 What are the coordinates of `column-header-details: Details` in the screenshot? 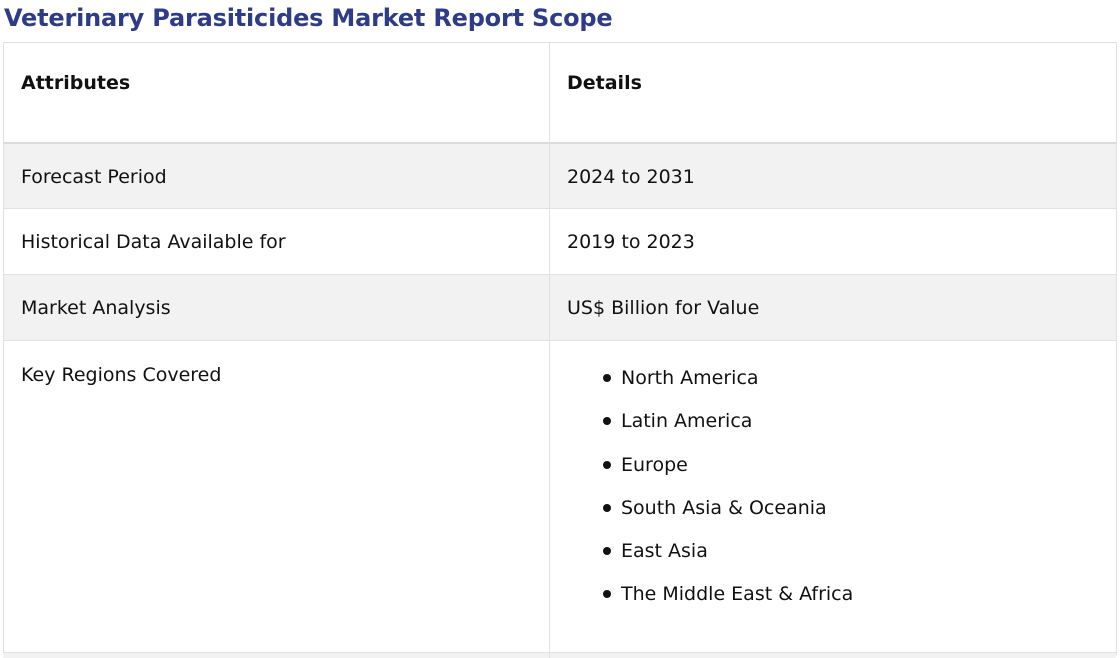 It's located at (833, 93).